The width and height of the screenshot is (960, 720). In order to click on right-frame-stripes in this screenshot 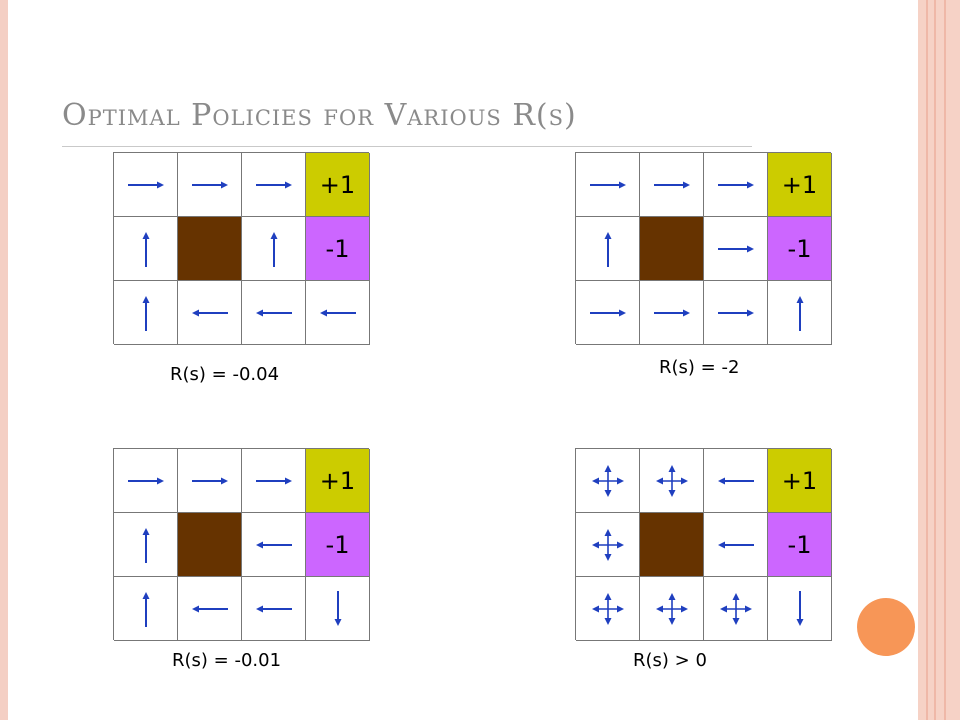, I will do `click(939, 360)`.